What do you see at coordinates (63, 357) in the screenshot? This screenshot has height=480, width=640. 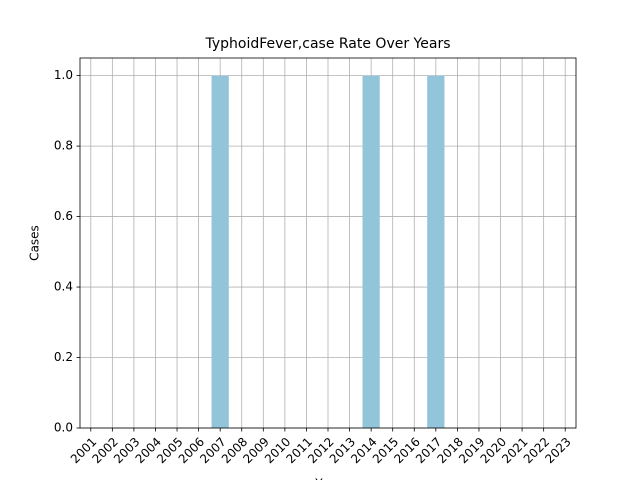 I see `y-tick-label: 0.2` at bounding box center [63, 357].